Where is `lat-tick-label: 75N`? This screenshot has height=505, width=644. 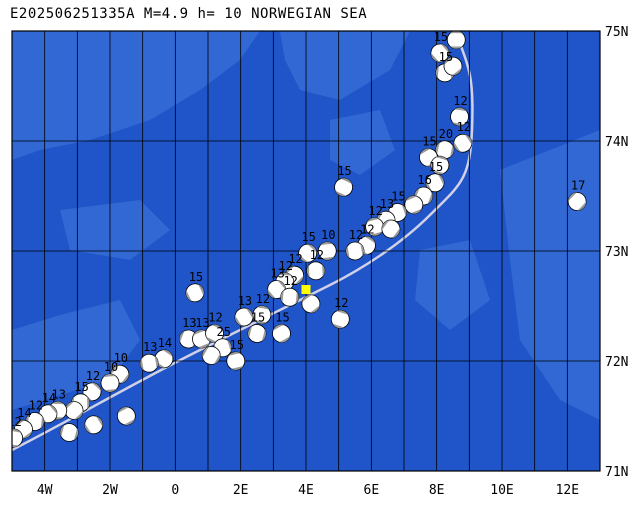
lat-tick-label: 75N is located at coordinates (616, 32).